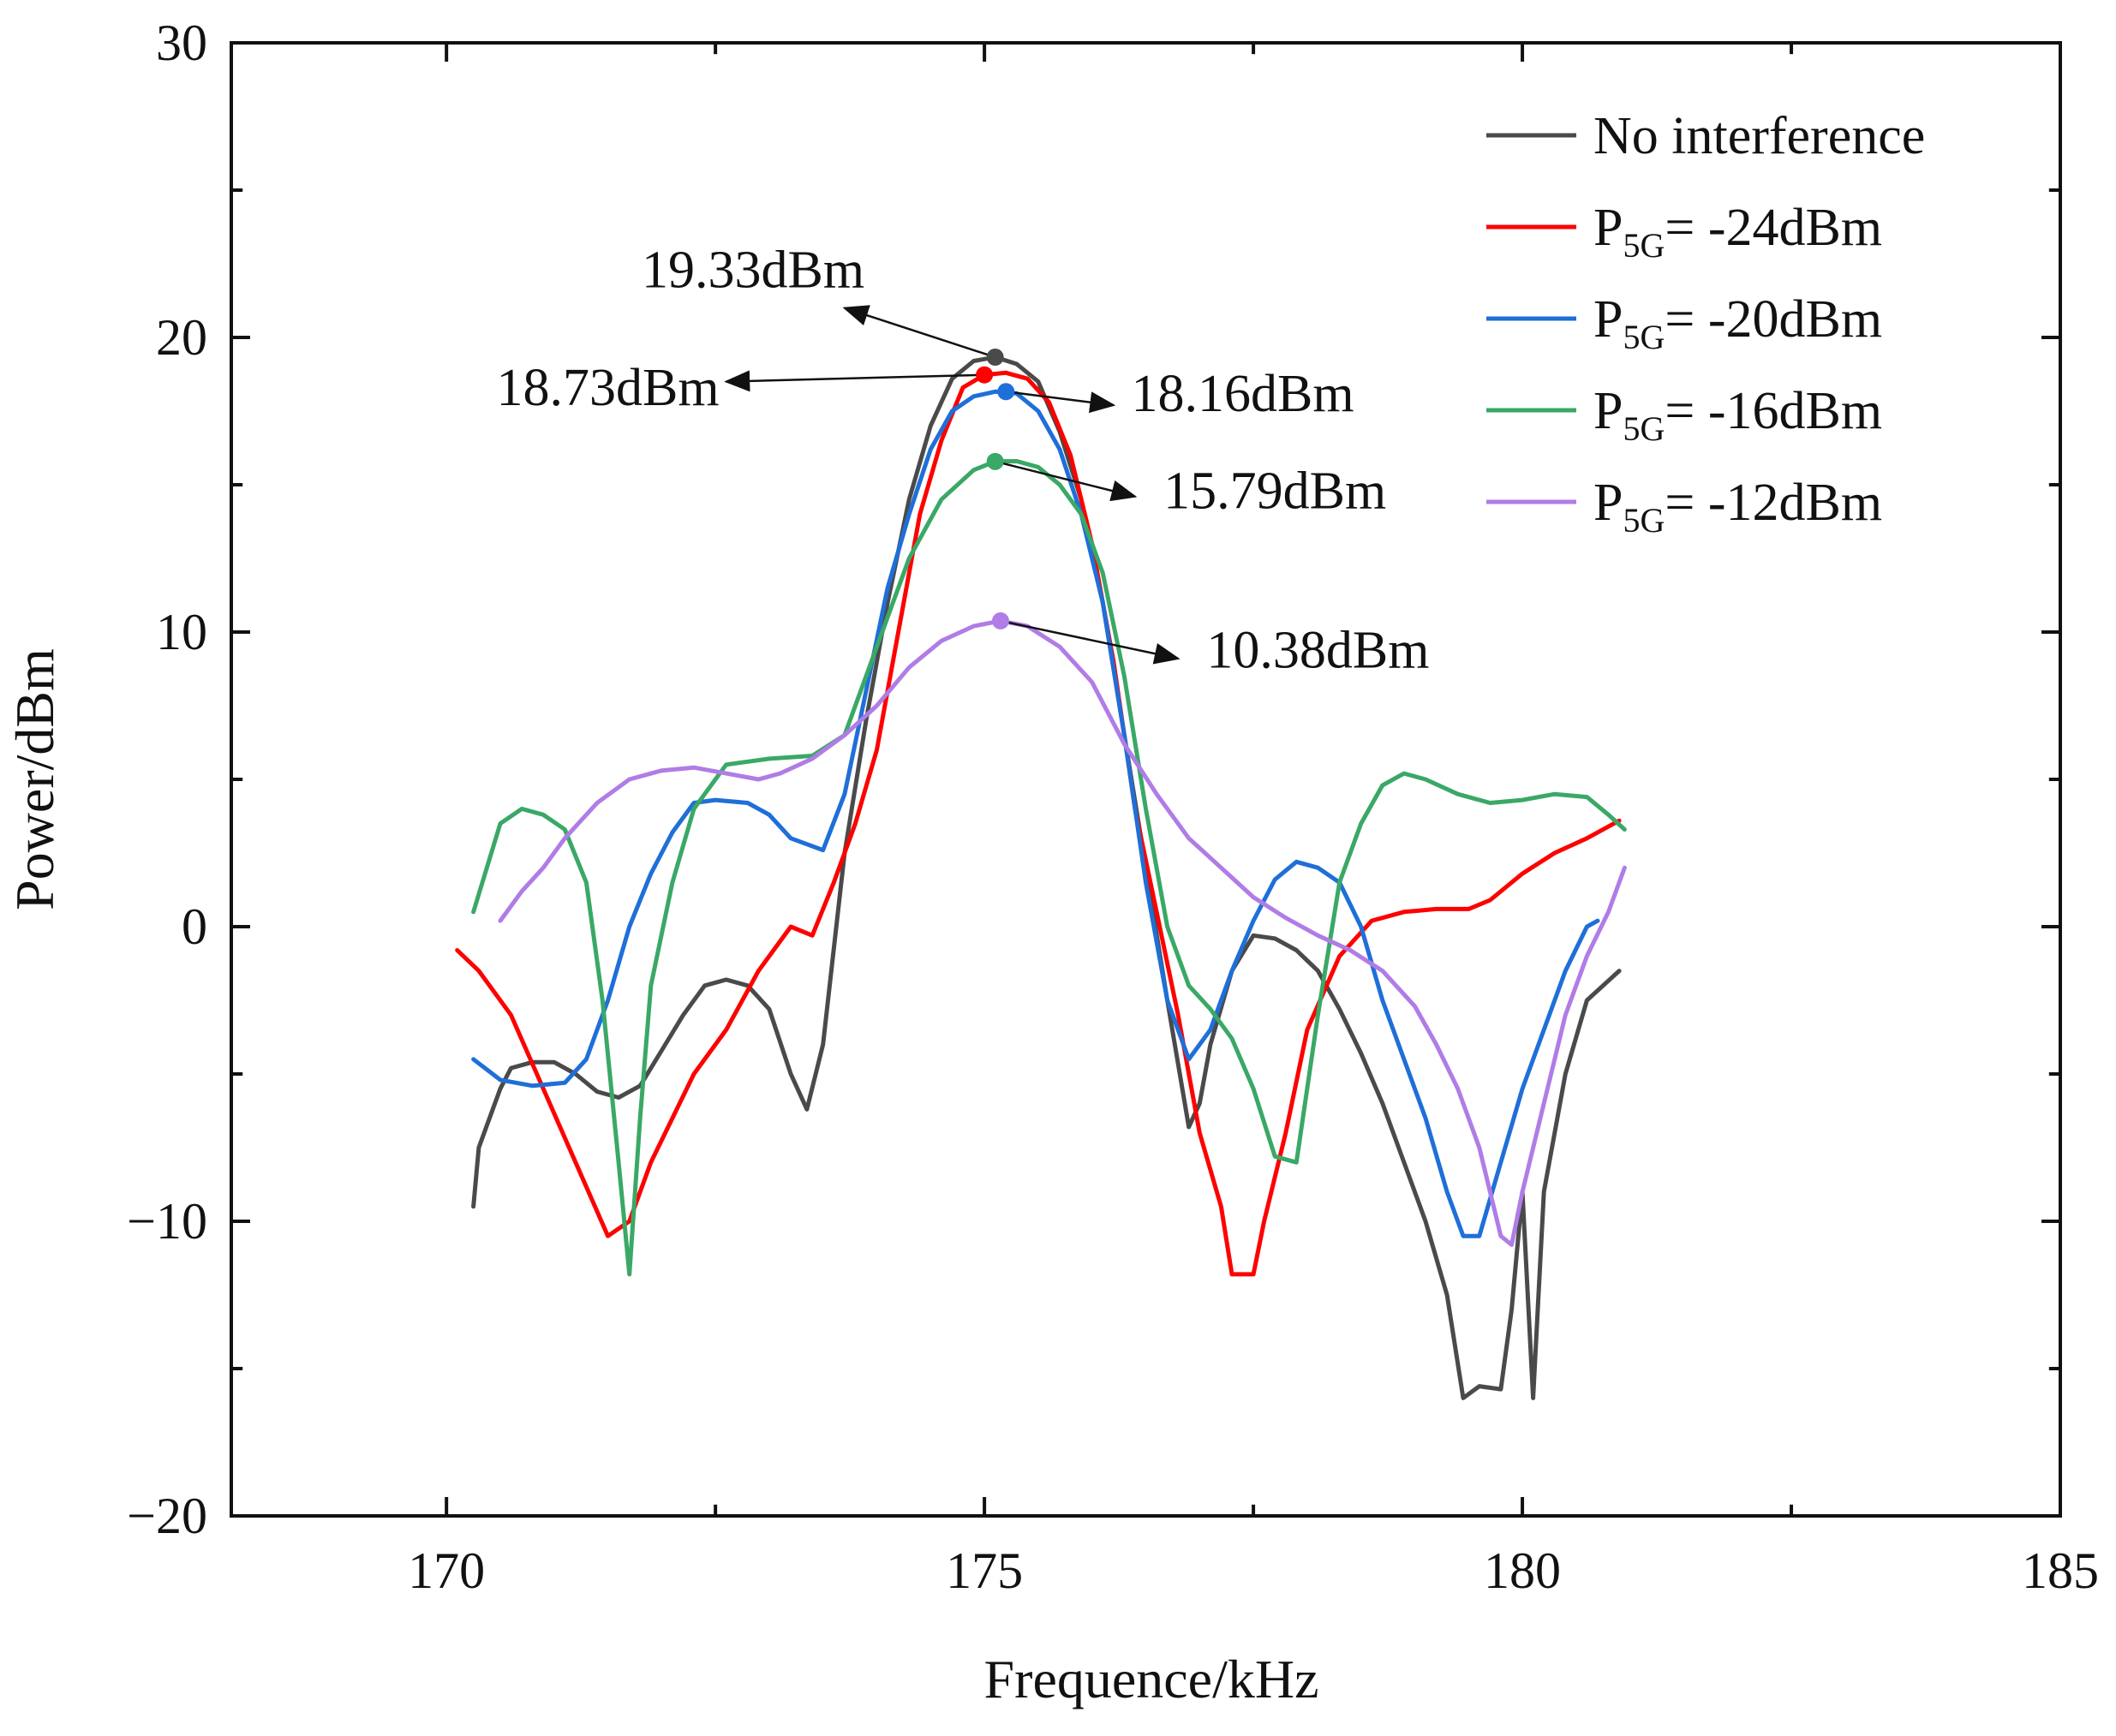 This screenshot has height=1736, width=2116. Describe the element at coordinates (34, 779) in the screenshot. I see `y-axis-label: Power/dBm` at that location.